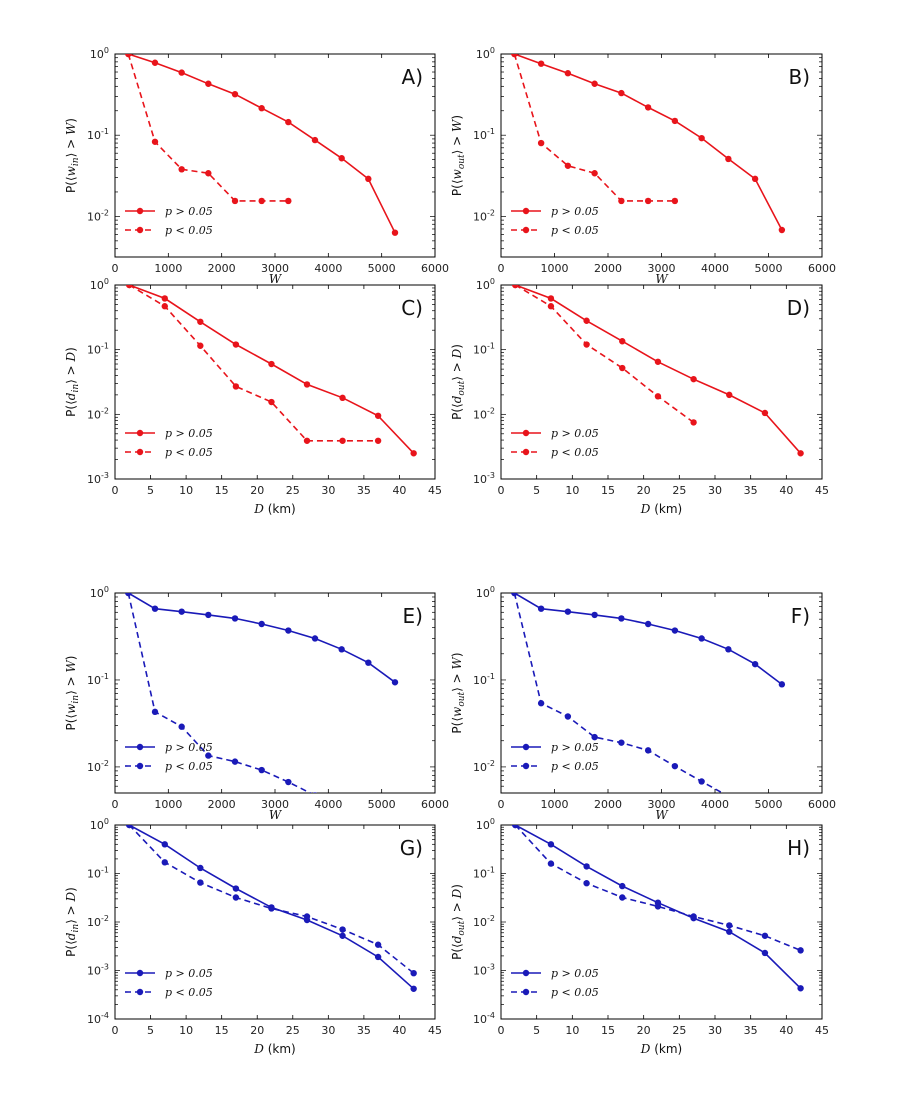 This screenshot has height=1104, width=913. Describe the element at coordinates (644, 1030) in the screenshot. I see `x-tick-label: 20` at that location.